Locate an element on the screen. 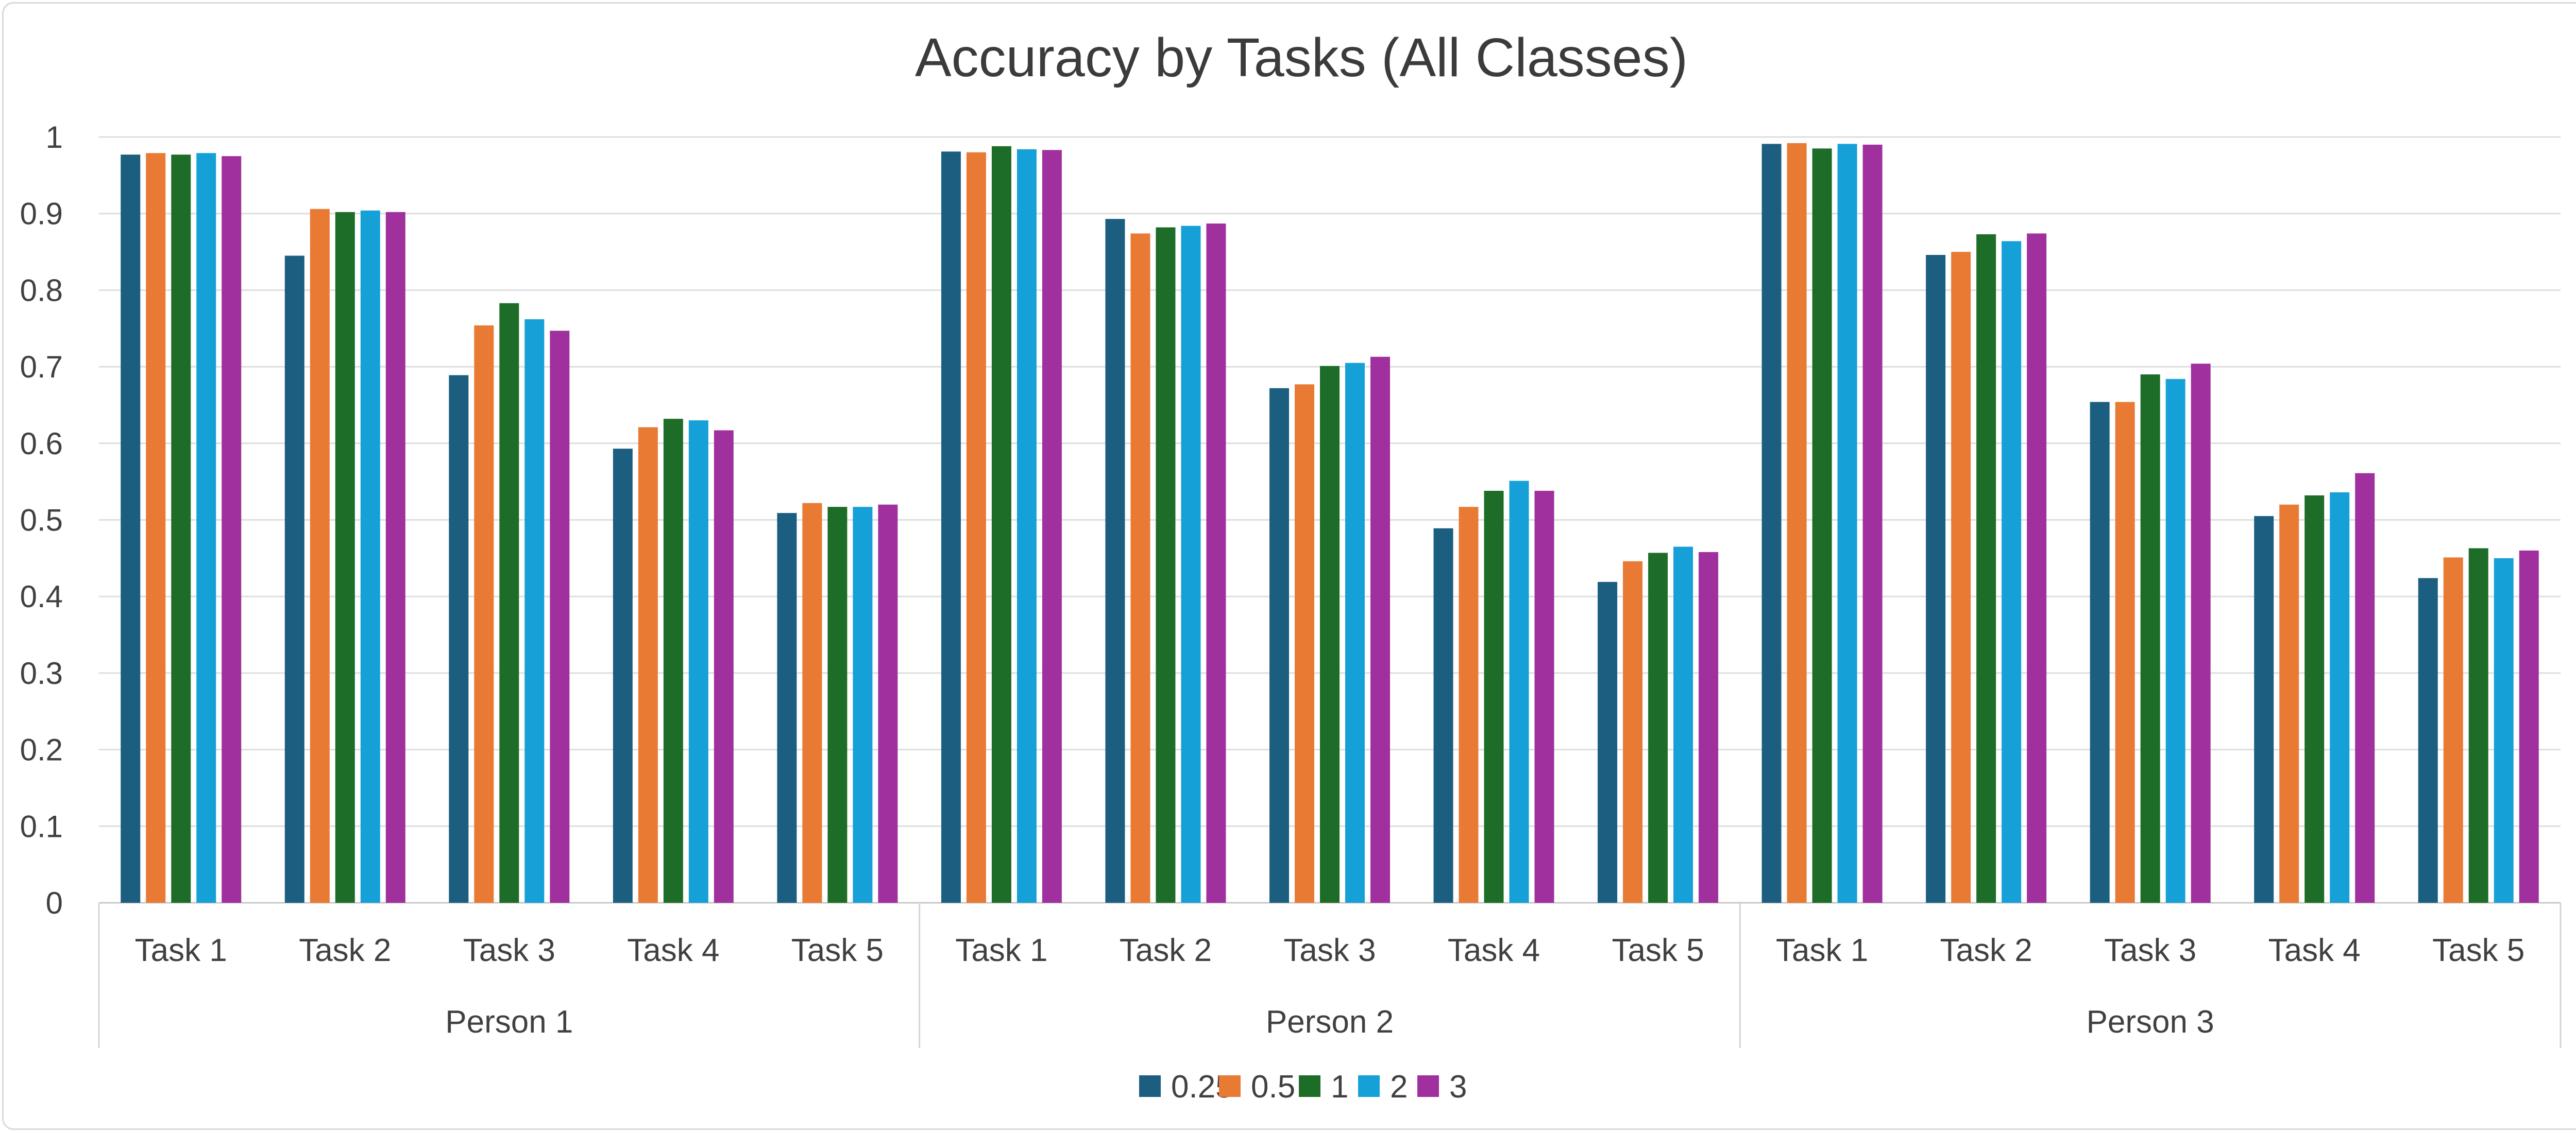 The width and height of the screenshot is (2576, 1133). legend-label: 3 is located at coordinates (1458, 1087).